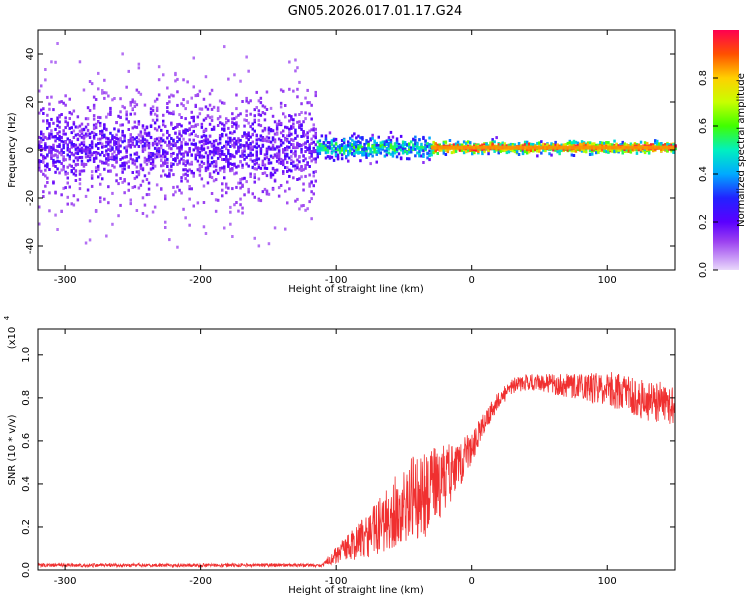 The image size is (750, 600). I want to click on x-tick-label: -100, so click(336, 280).